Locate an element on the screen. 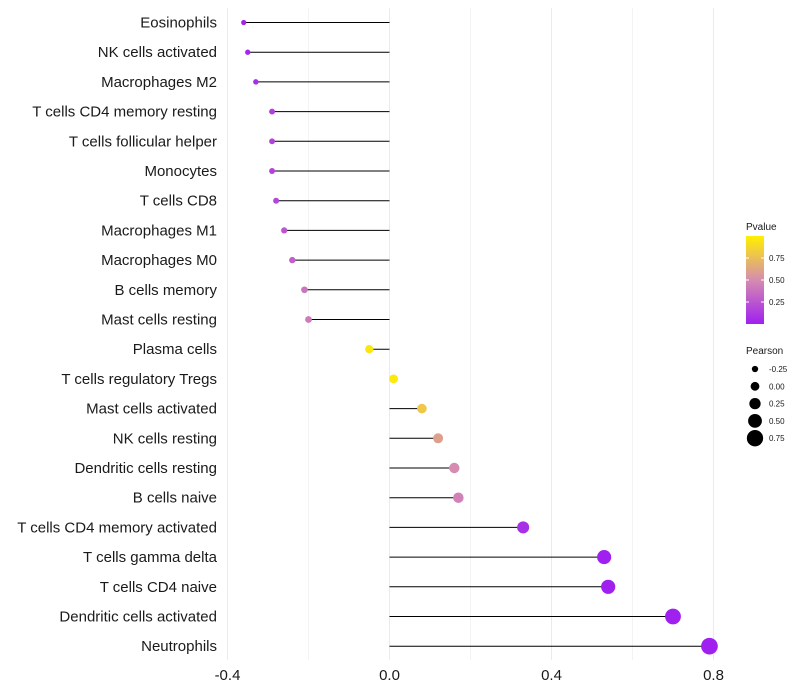  color-tick-label: 0.25 is located at coordinates (777, 302).